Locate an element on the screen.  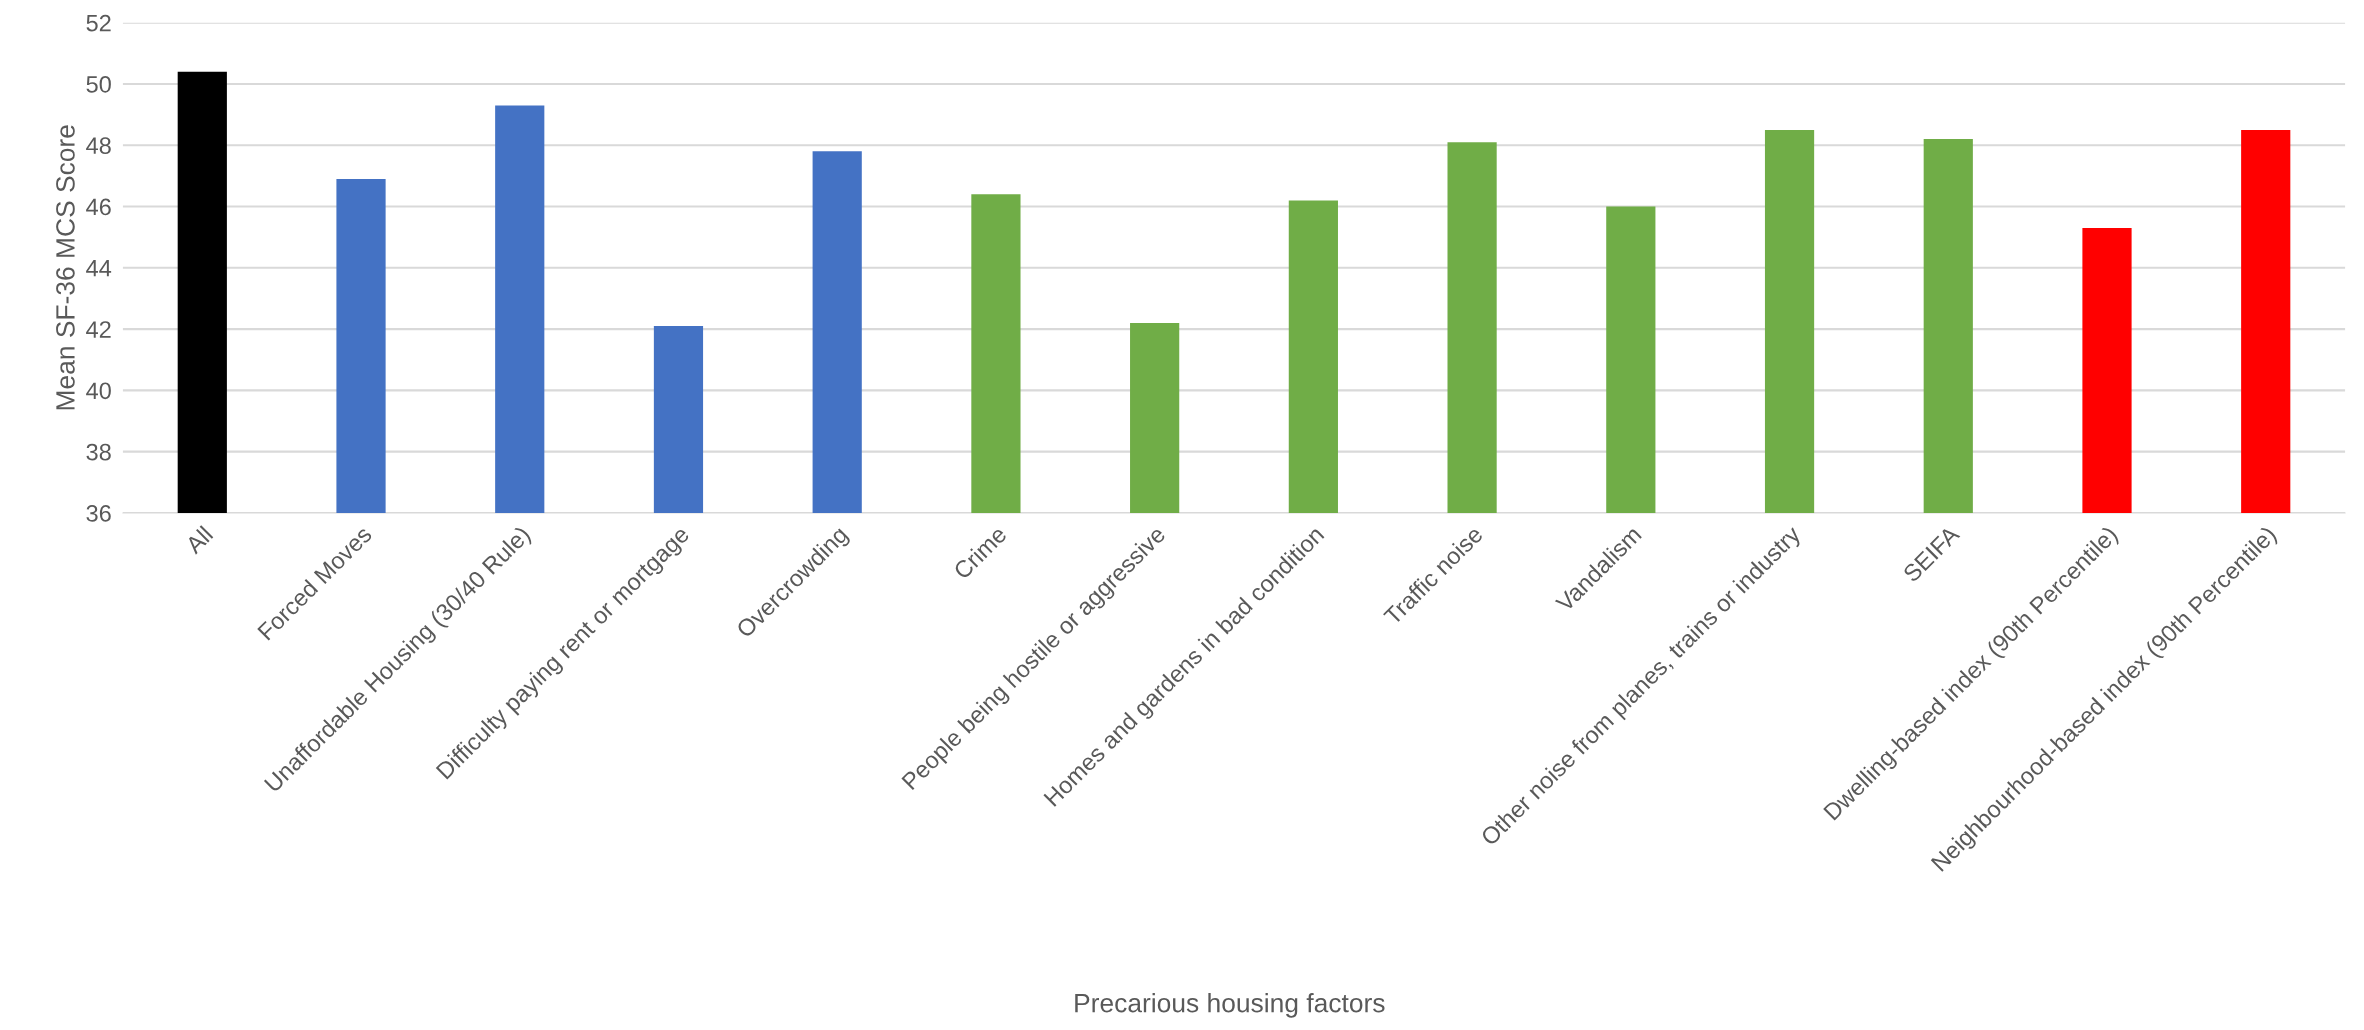
y-tick-label: 50 is located at coordinates (98, 84).